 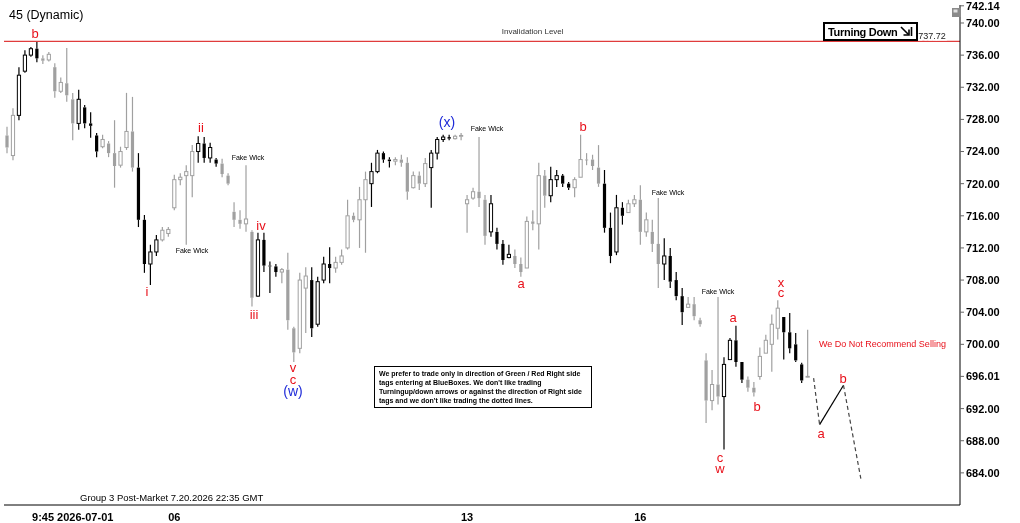 I want to click on y-tick-label: 732.00, so click(x=983, y=87).